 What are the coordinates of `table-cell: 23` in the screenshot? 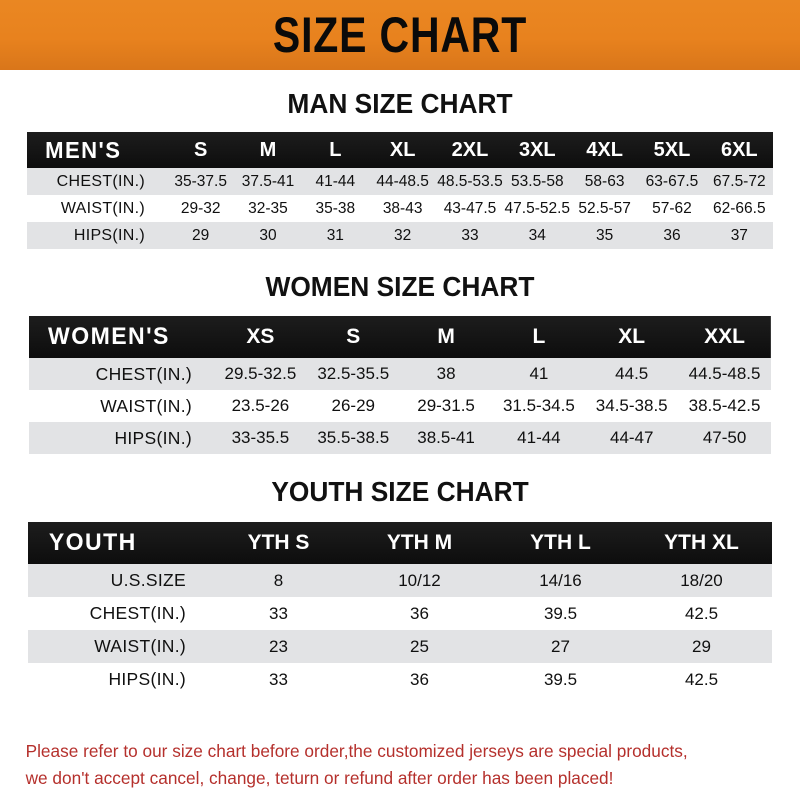 It's located at (278, 646).